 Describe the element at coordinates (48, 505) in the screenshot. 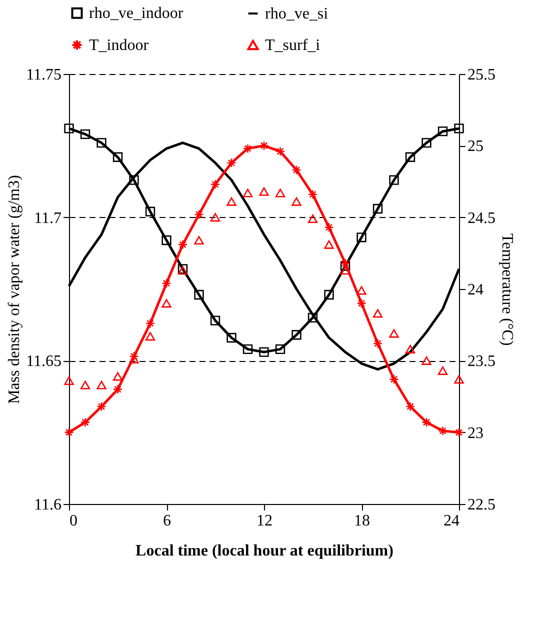

I see `y-tick-label: 11.6` at that location.